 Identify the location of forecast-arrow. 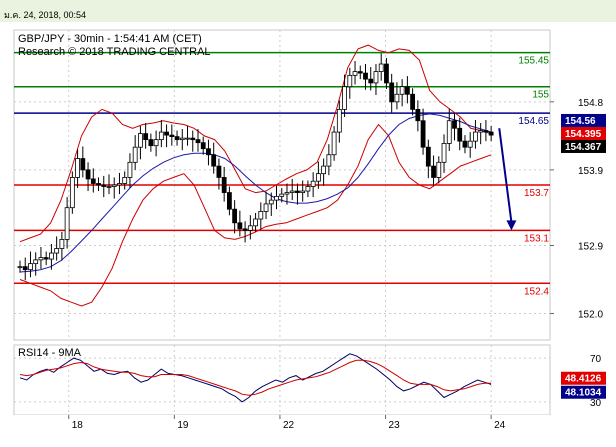
(507, 179).